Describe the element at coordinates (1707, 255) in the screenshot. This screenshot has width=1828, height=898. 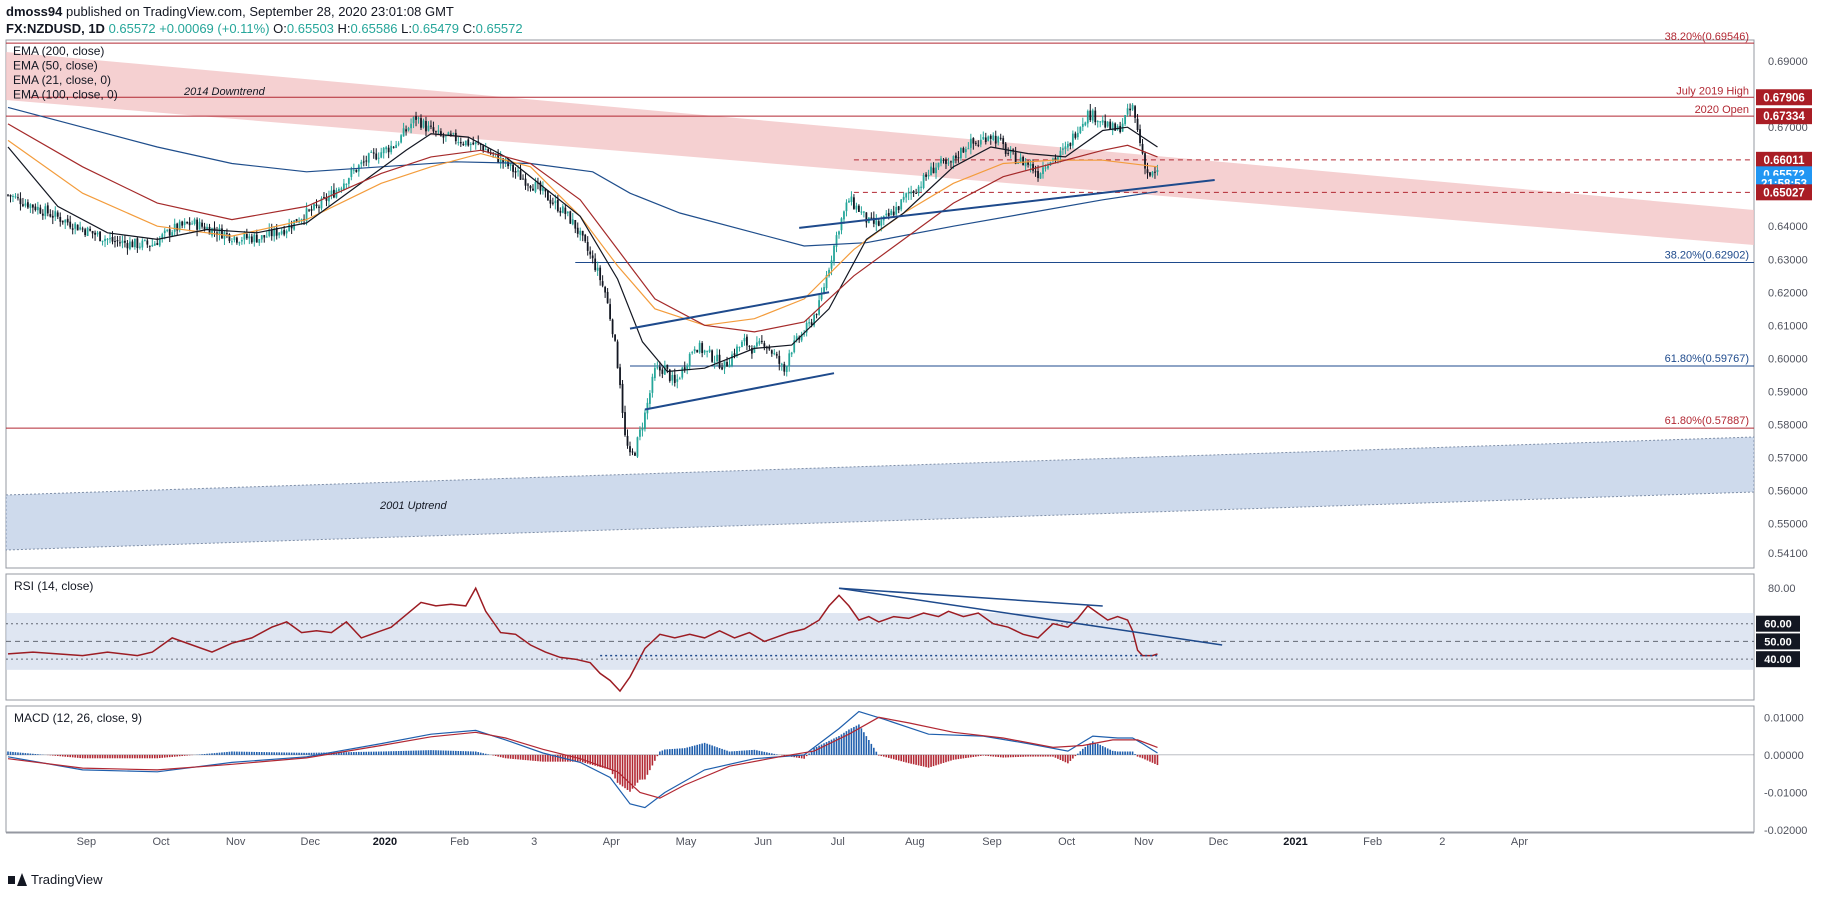
I see `fib-38-label: 38.20%(0.62902)` at that location.